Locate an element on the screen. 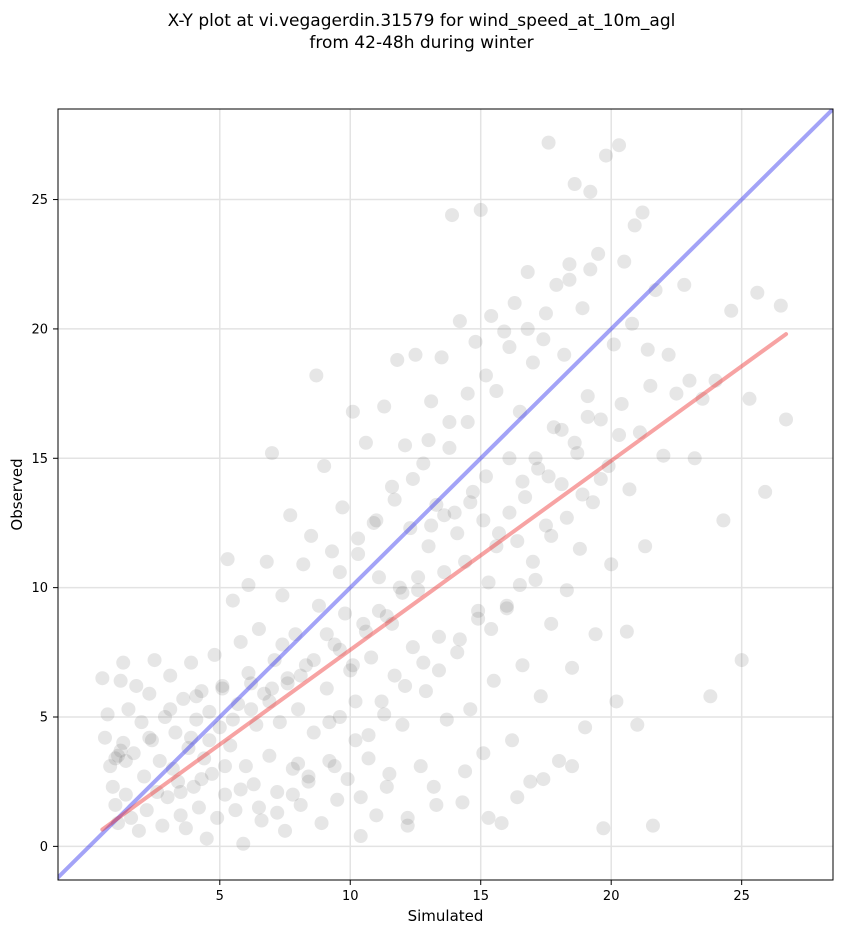 The width and height of the screenshot is (843, 934). x-tick-label: 10 is located at coordinates (350, 896).